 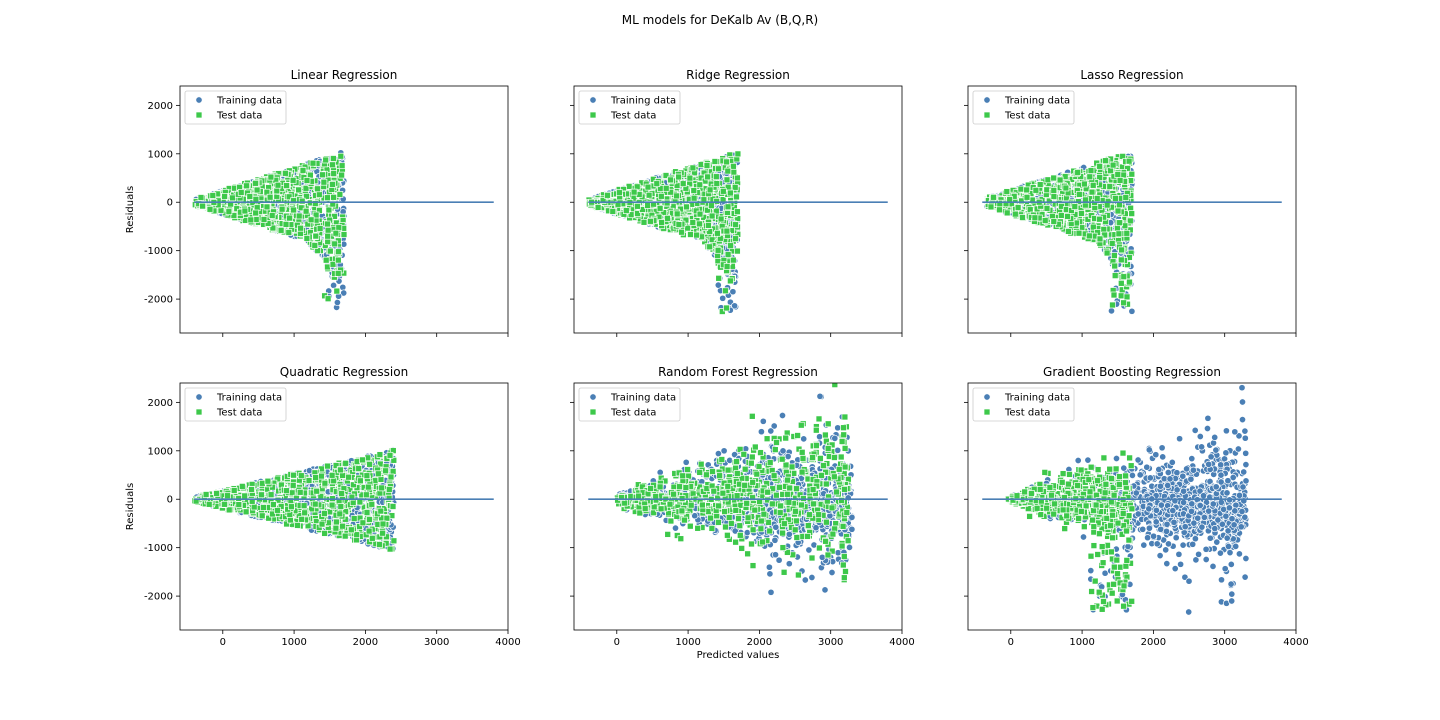 I want to click on axes-frame, so click(x=1132, y=209).